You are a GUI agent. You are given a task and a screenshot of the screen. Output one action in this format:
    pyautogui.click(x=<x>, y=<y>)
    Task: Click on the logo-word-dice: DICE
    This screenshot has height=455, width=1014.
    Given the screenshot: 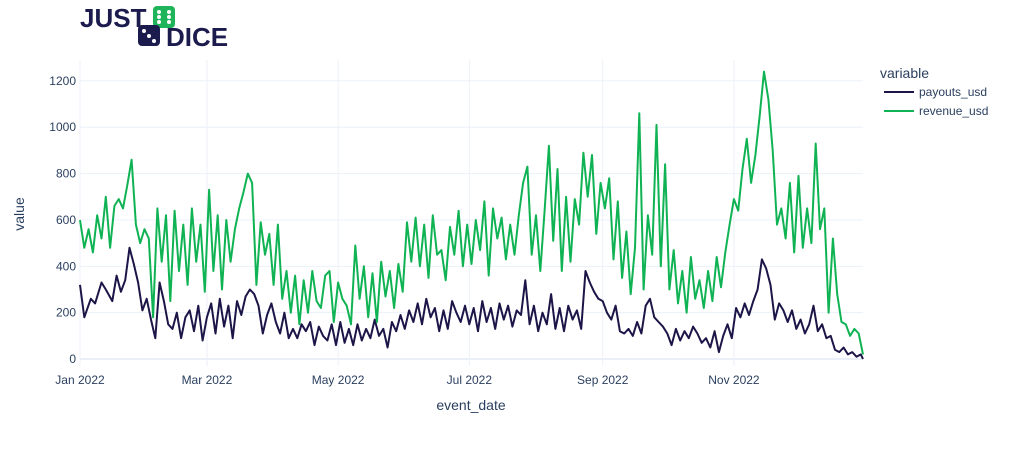 What is the action you would take?
    pyautogui.click(x=197, y=37)
    